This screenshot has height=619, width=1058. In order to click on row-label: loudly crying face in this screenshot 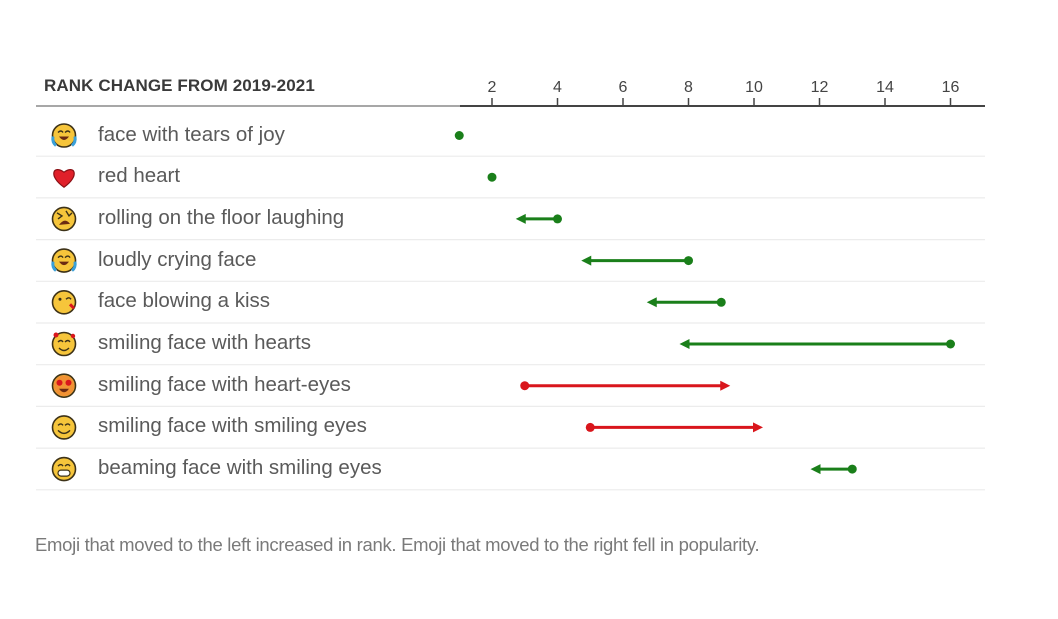, I will do `click(177, 259)`.